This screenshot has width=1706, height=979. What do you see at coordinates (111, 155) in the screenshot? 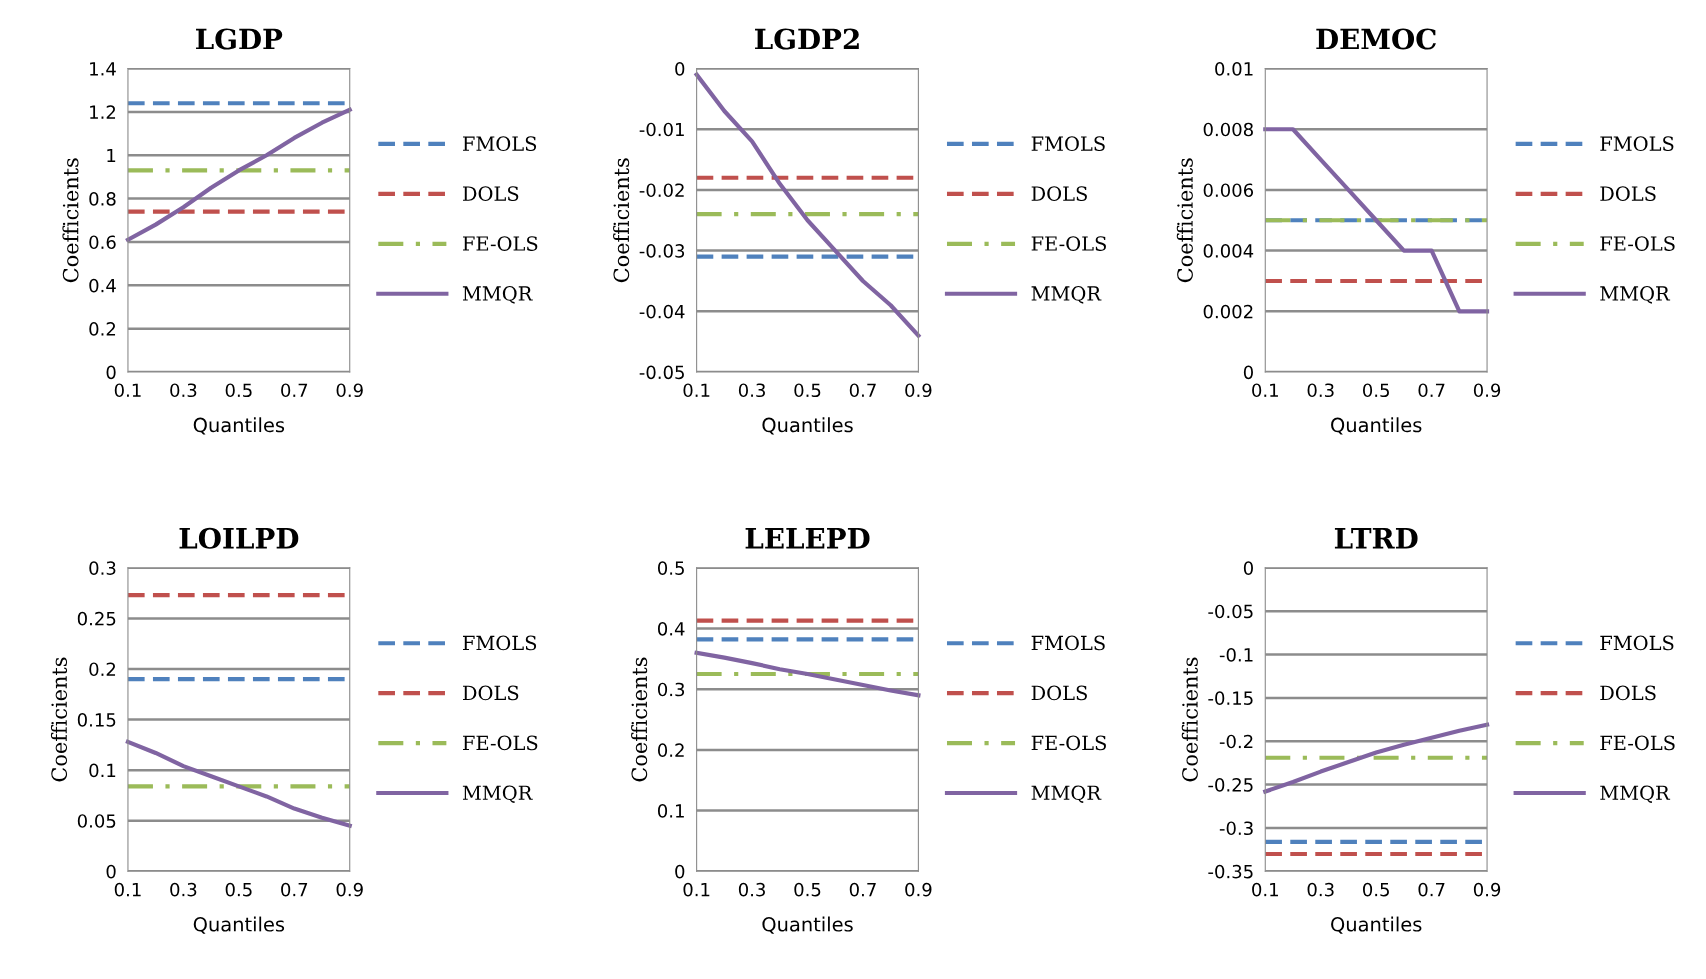
I see `y-tick-label: 1` at bounding box center [111, 155].